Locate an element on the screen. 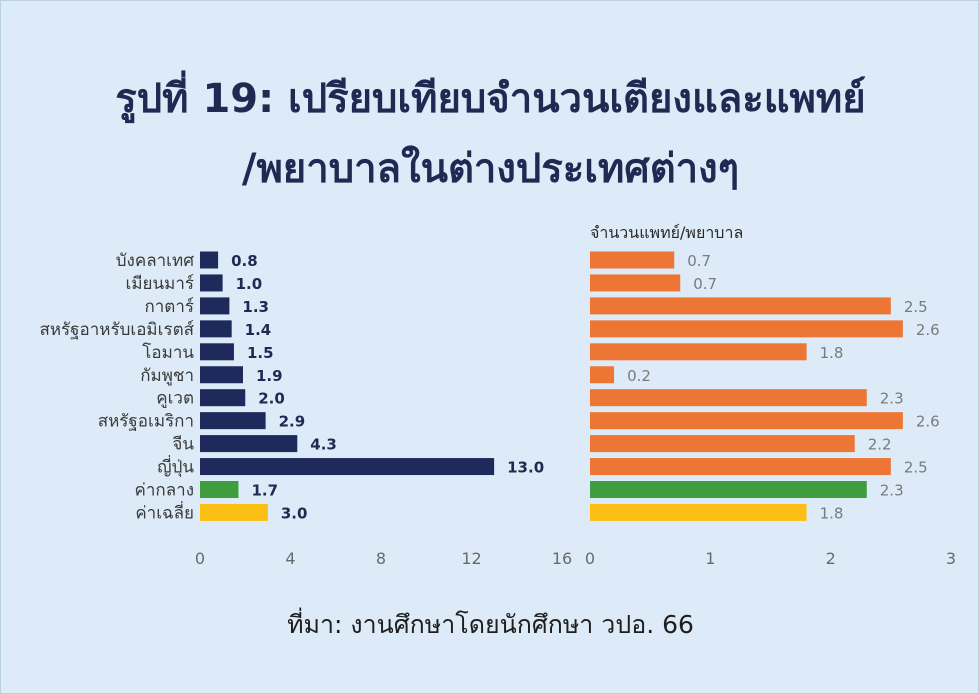 The height and width of the screenshot is (694, 979). category-label: ญี่ปุ่น is located at coordinates (175, 466).